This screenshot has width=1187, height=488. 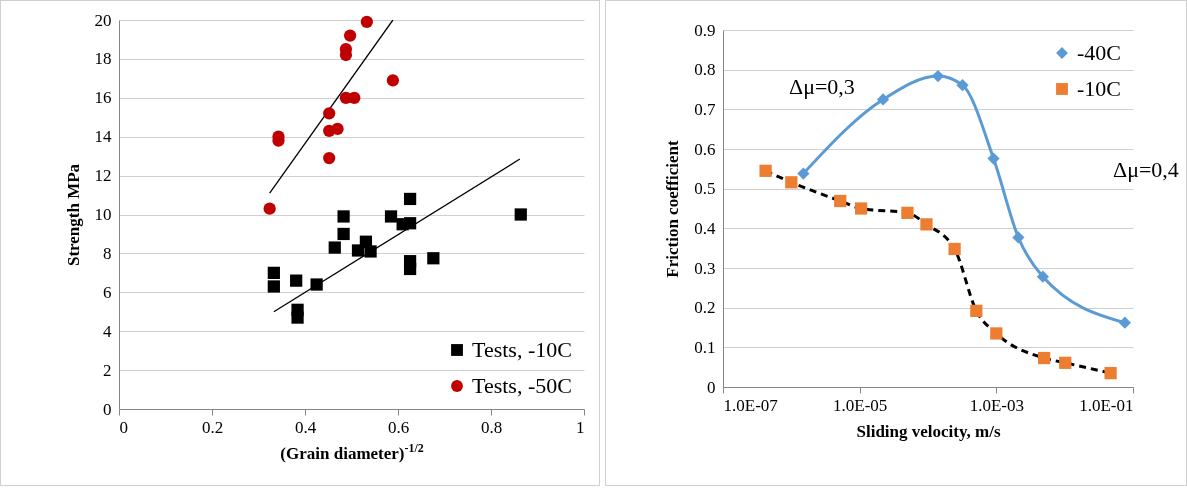 What do you see at coordinates (822, 86) in the screenshot?
I see `annotation: Δμ=0,3` at bounding box center [822, 86].